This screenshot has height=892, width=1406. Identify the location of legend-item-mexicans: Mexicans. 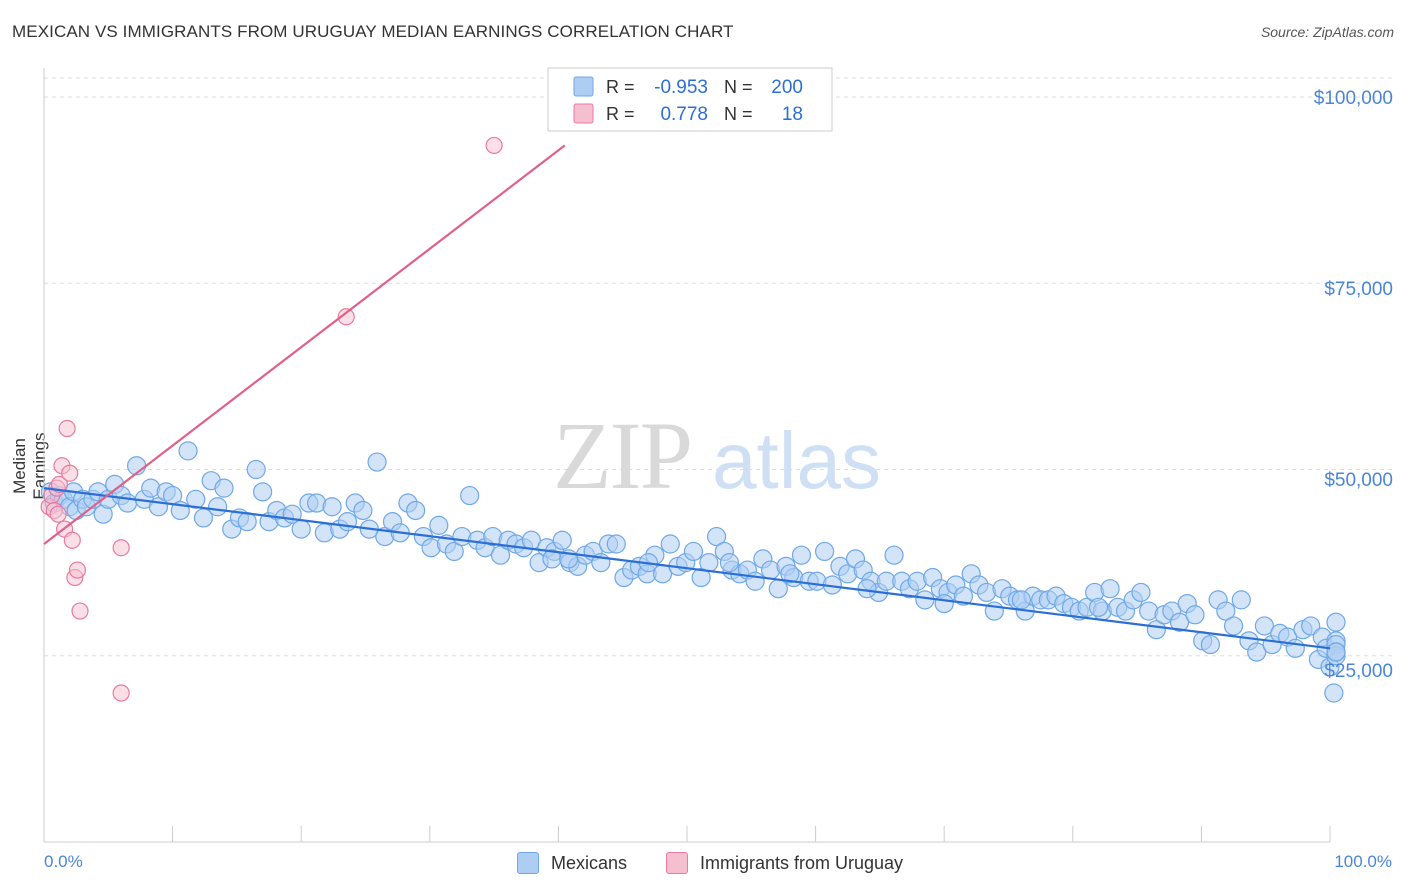
(572, 863).